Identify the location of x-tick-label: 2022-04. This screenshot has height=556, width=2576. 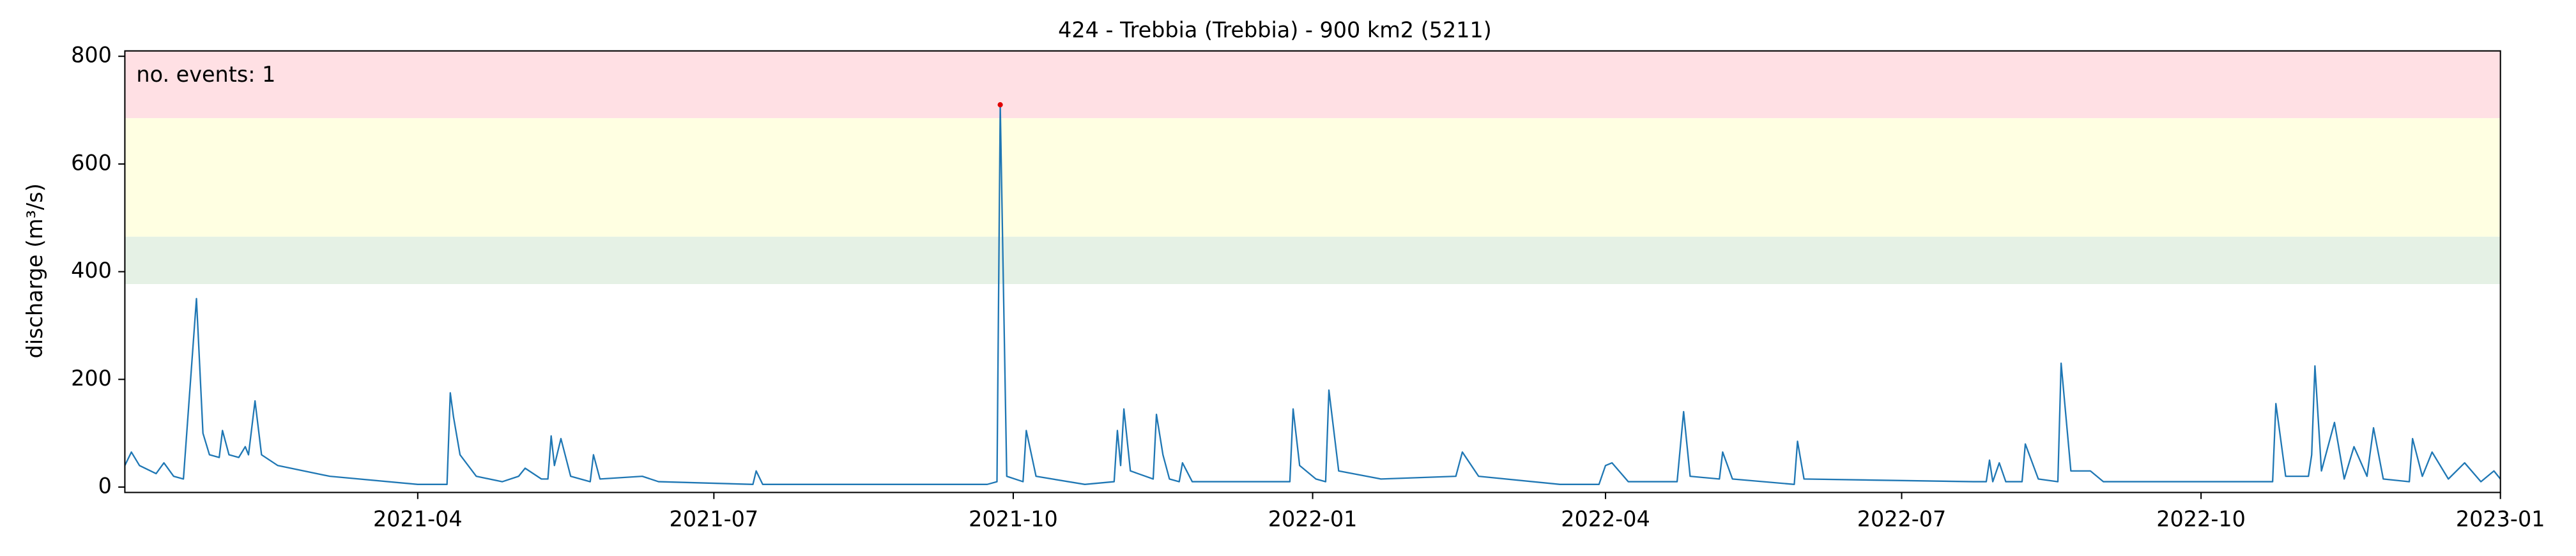
(1605, 519).